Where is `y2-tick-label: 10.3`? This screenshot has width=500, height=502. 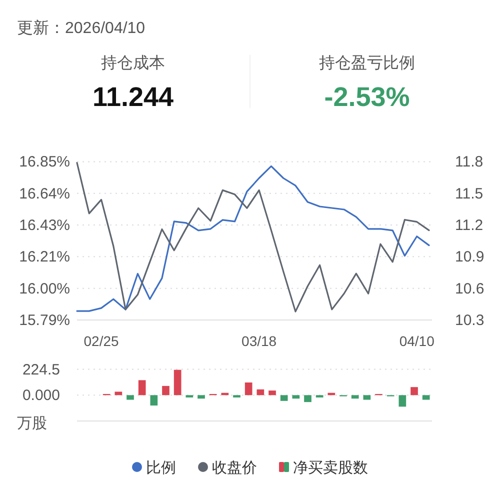 y2-tick-label: 10.3 is located at coordinates (469, 320).